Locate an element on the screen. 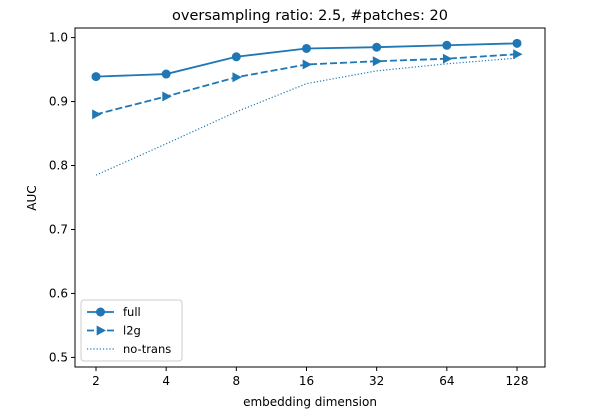 The height and width of the screenshot is (412, 598). y-tick-label: 0.5 is located at coordinates (58, 357).